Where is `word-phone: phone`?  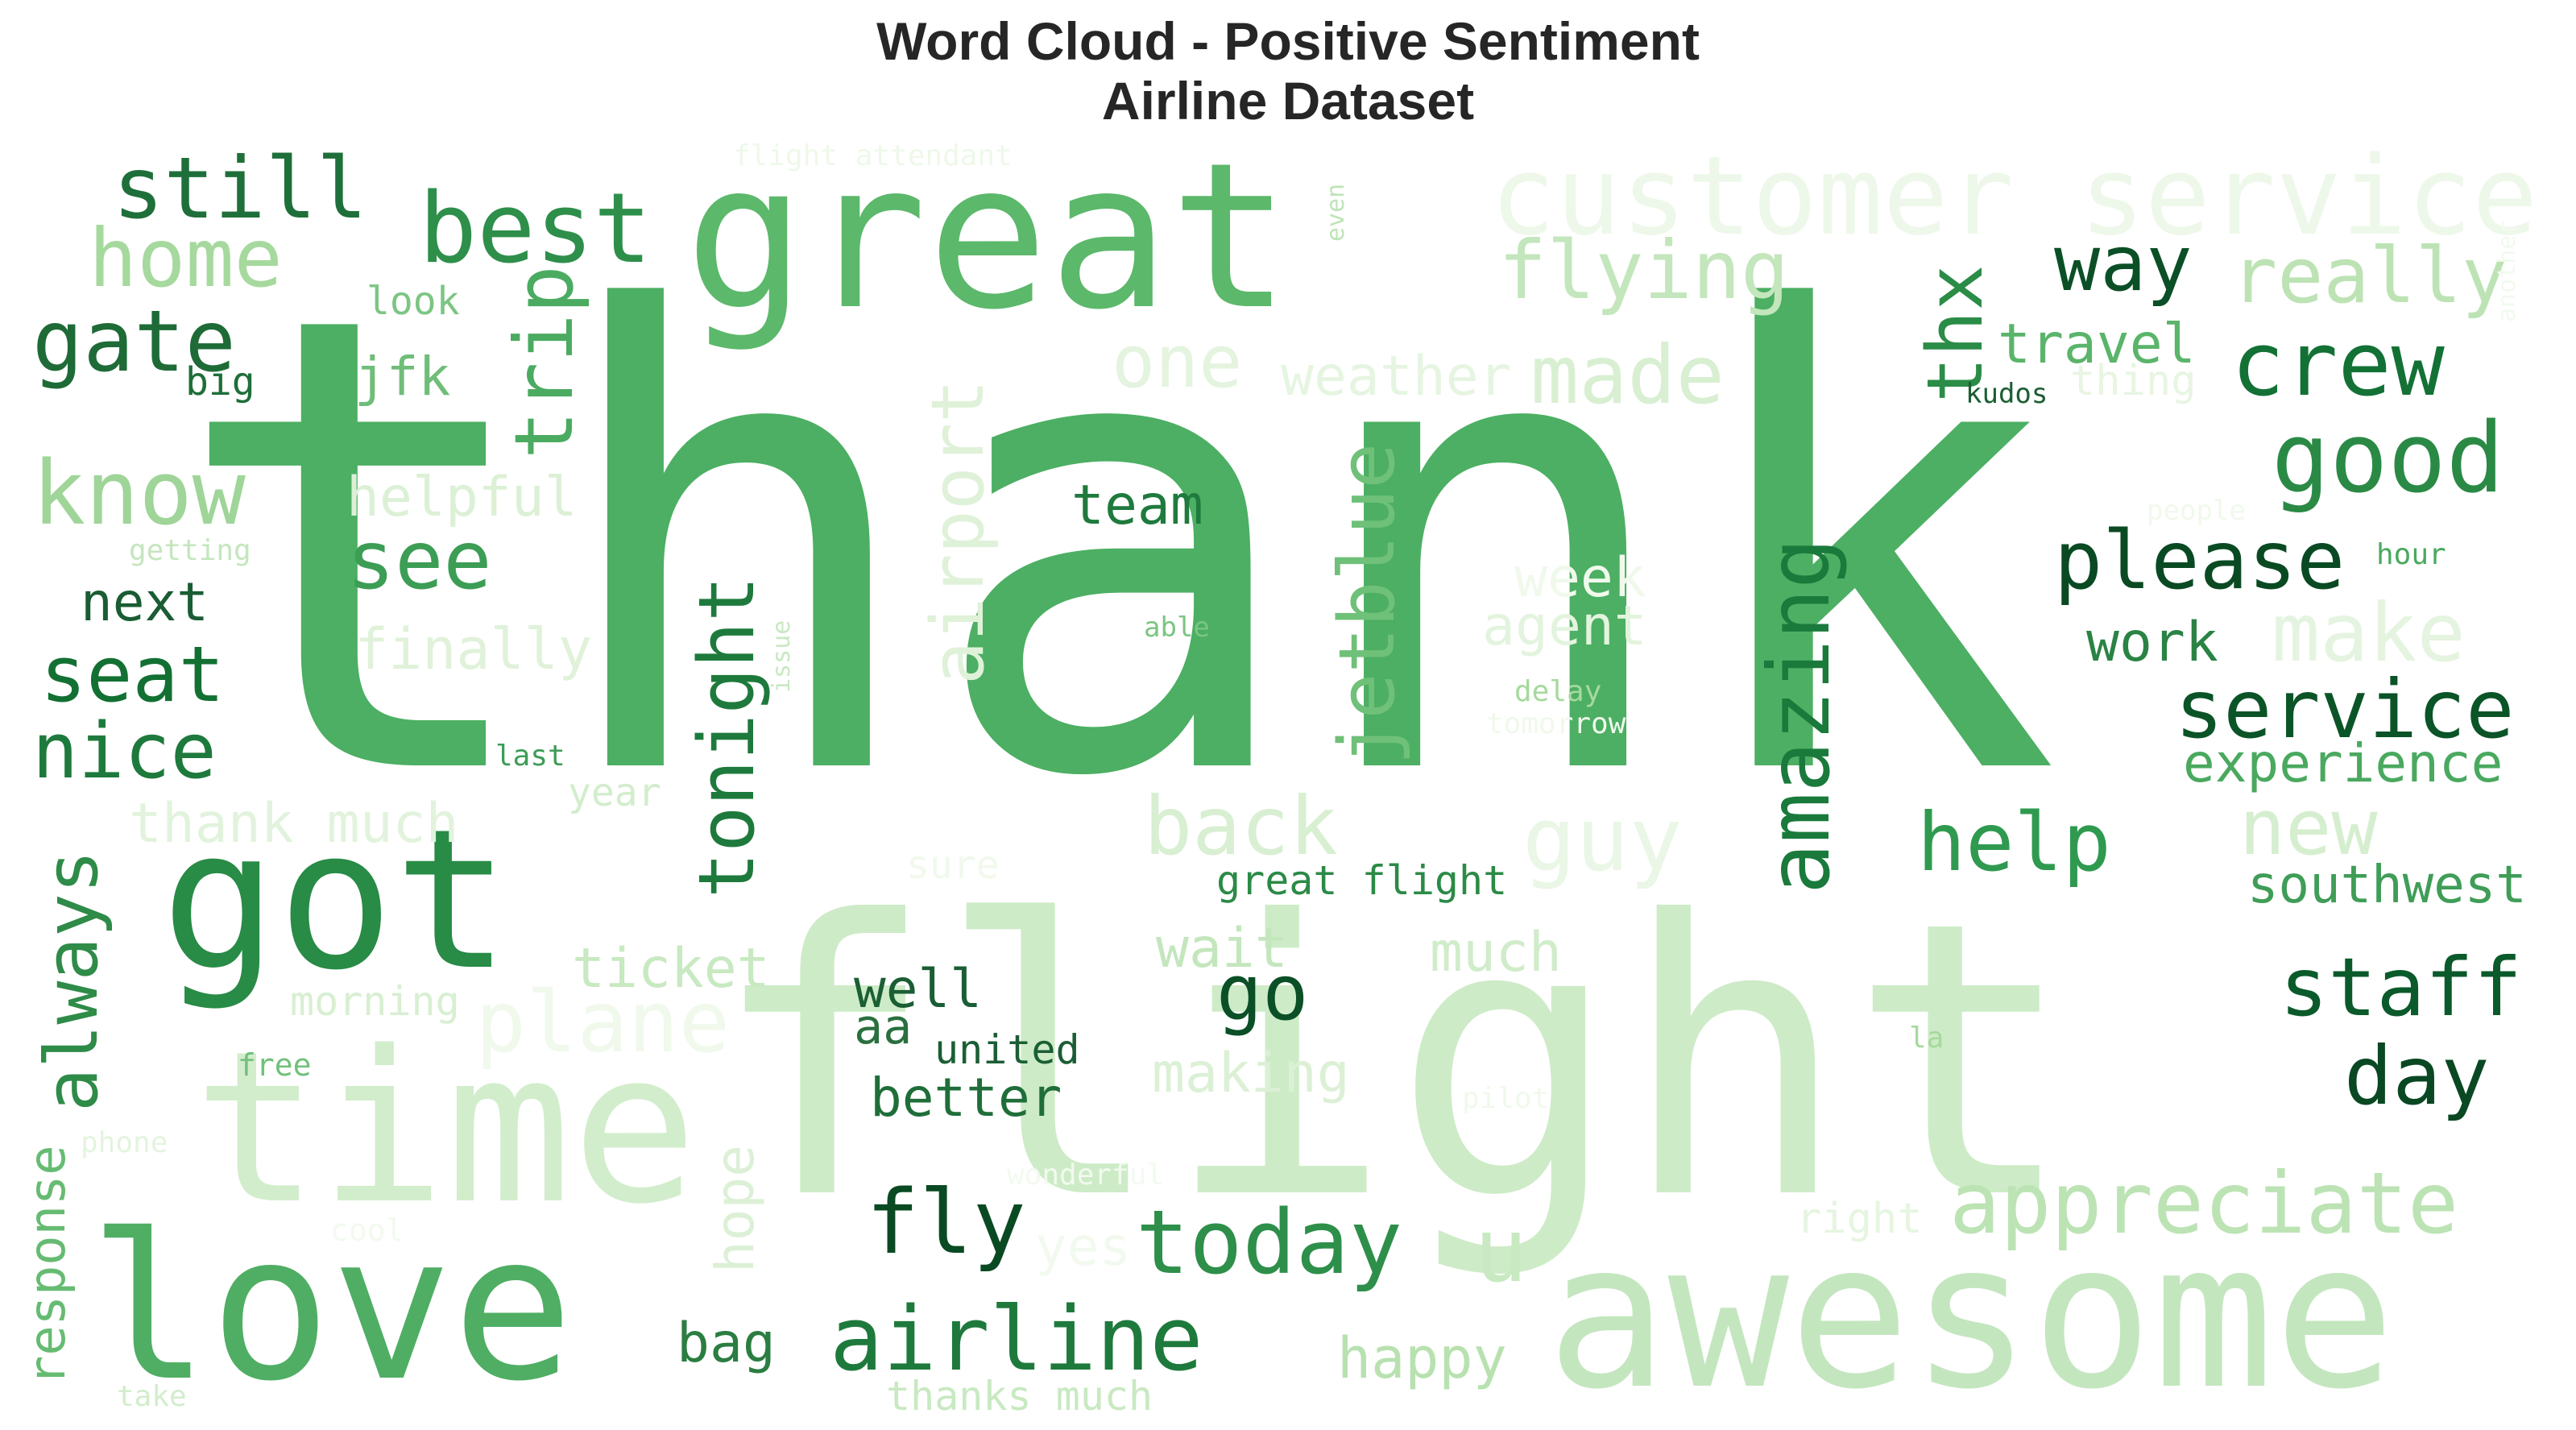
word-phone: phone is located at coordinates (124, 1142).